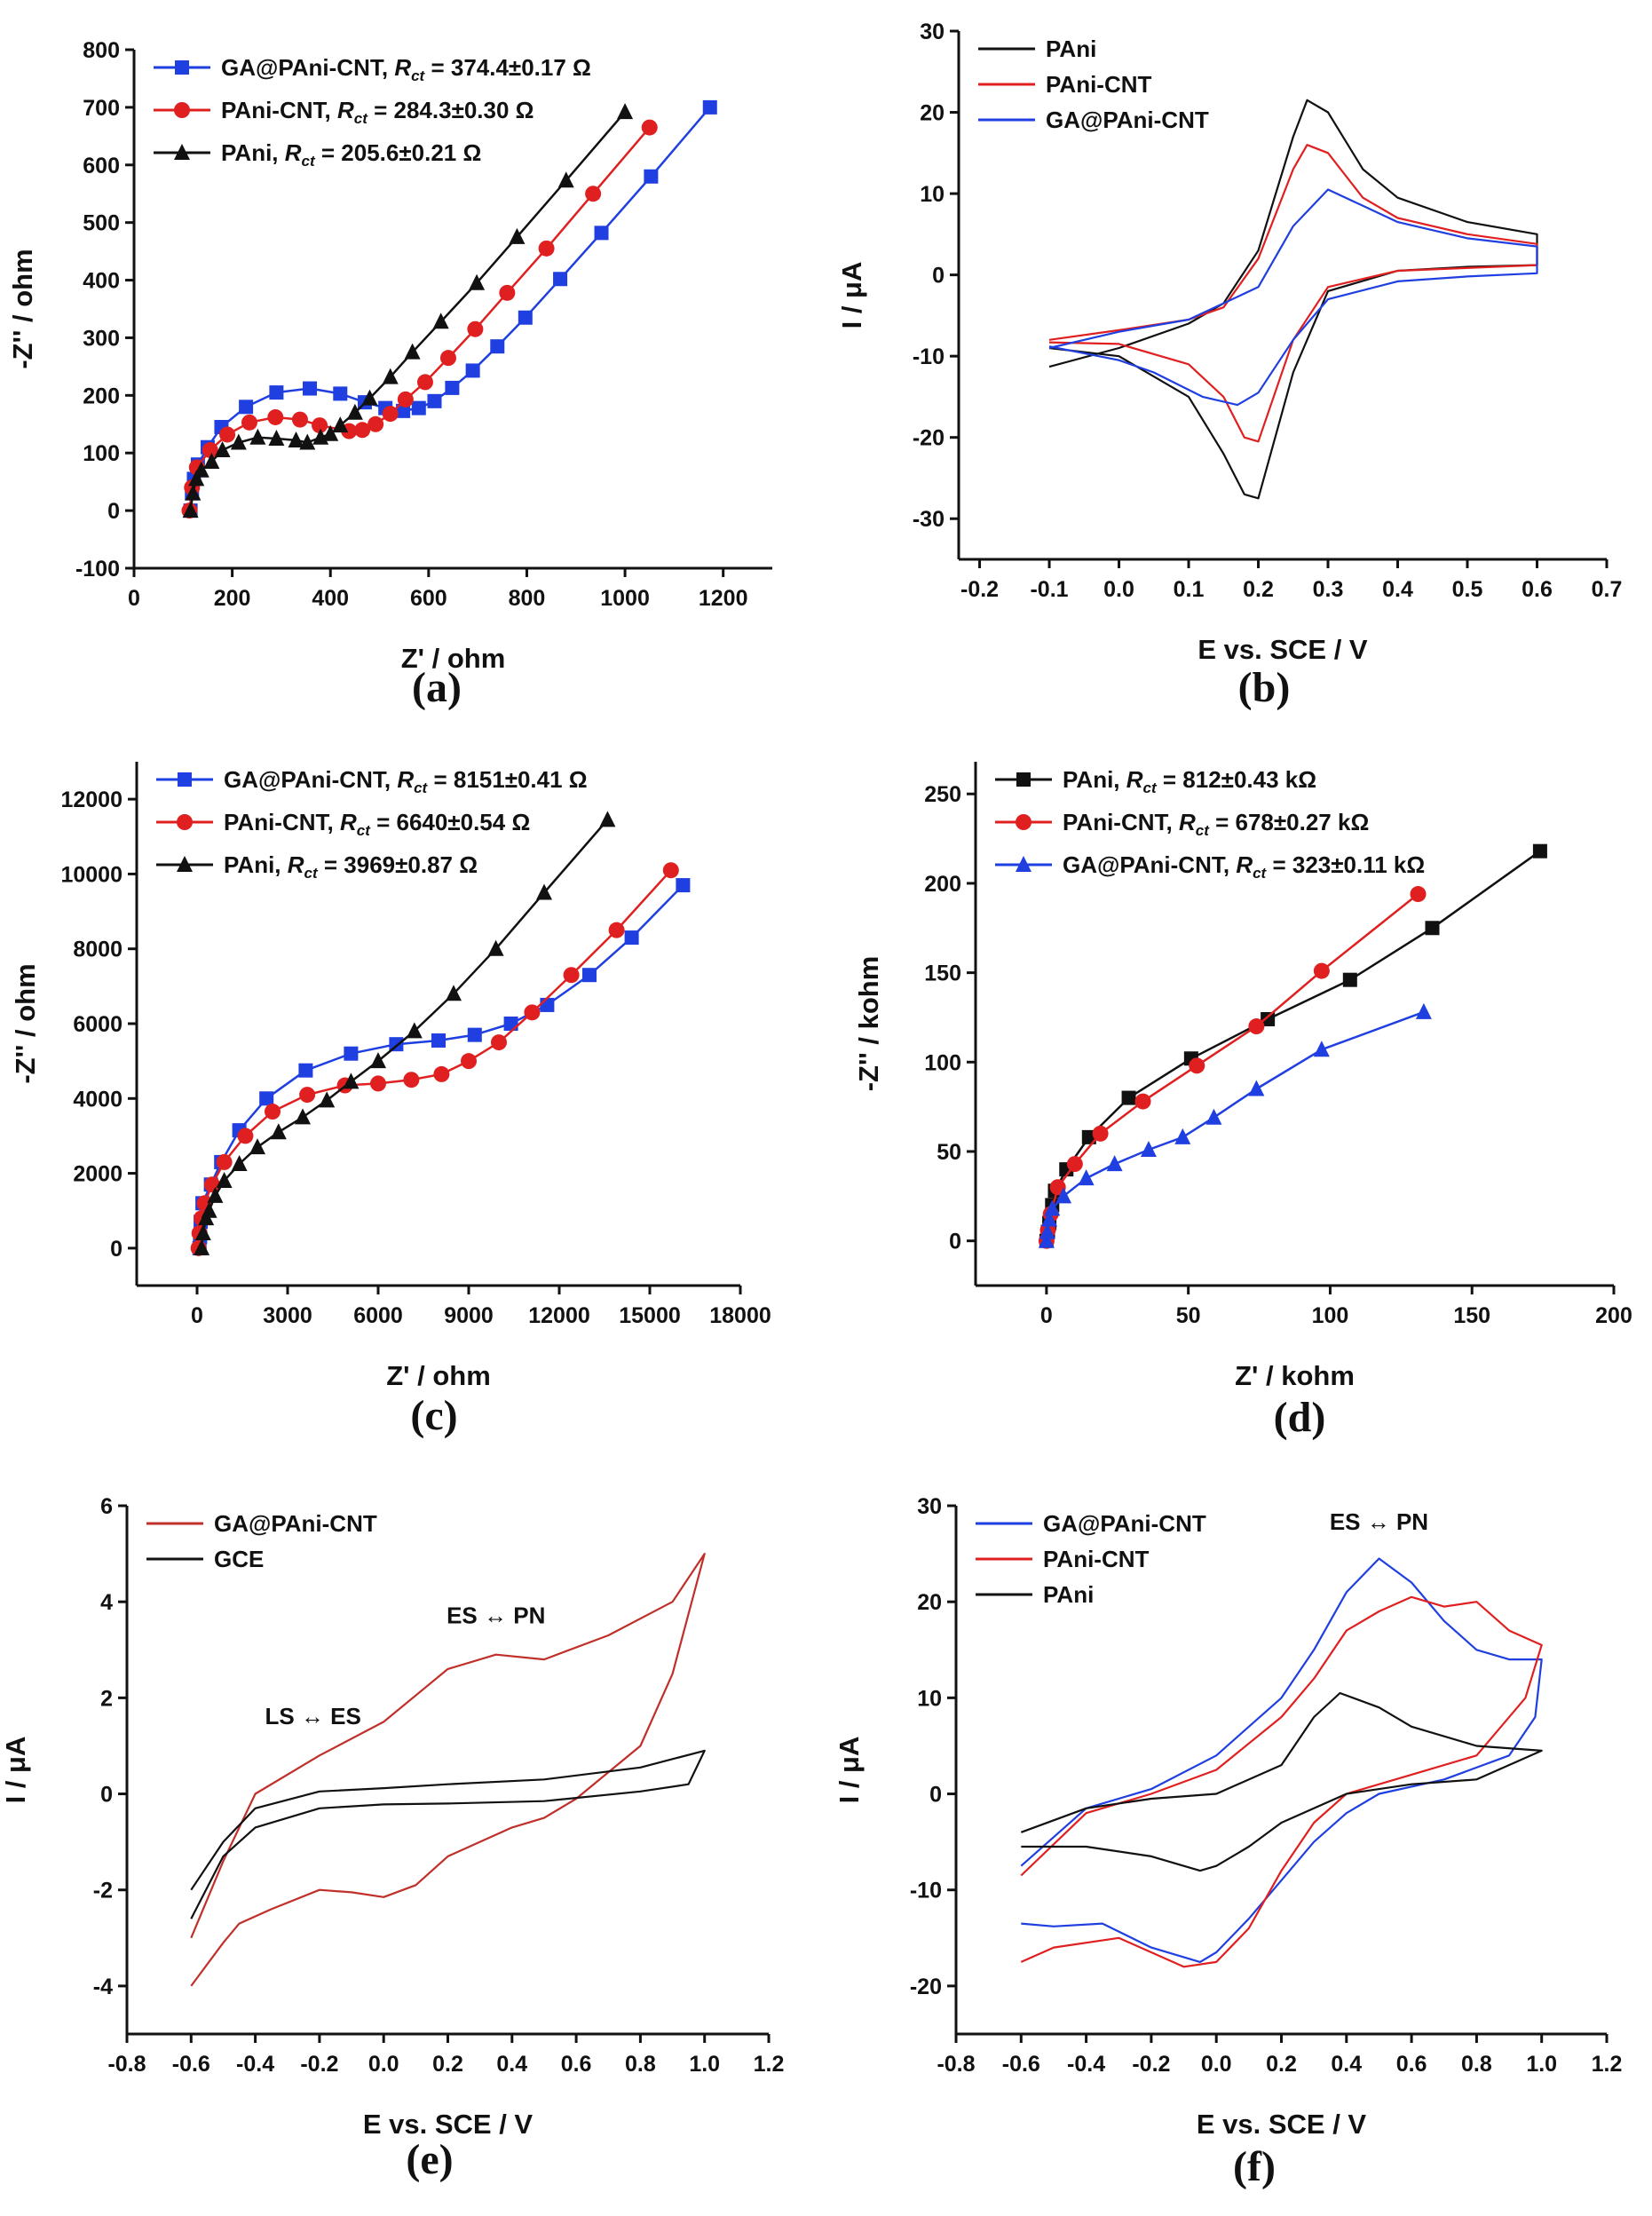 This screenshot has width=1652, height=2216. What do you see at coordinates (249, 864) in the screenshot?
I see `legend-name: PAni` at bounding box center [249, 864].